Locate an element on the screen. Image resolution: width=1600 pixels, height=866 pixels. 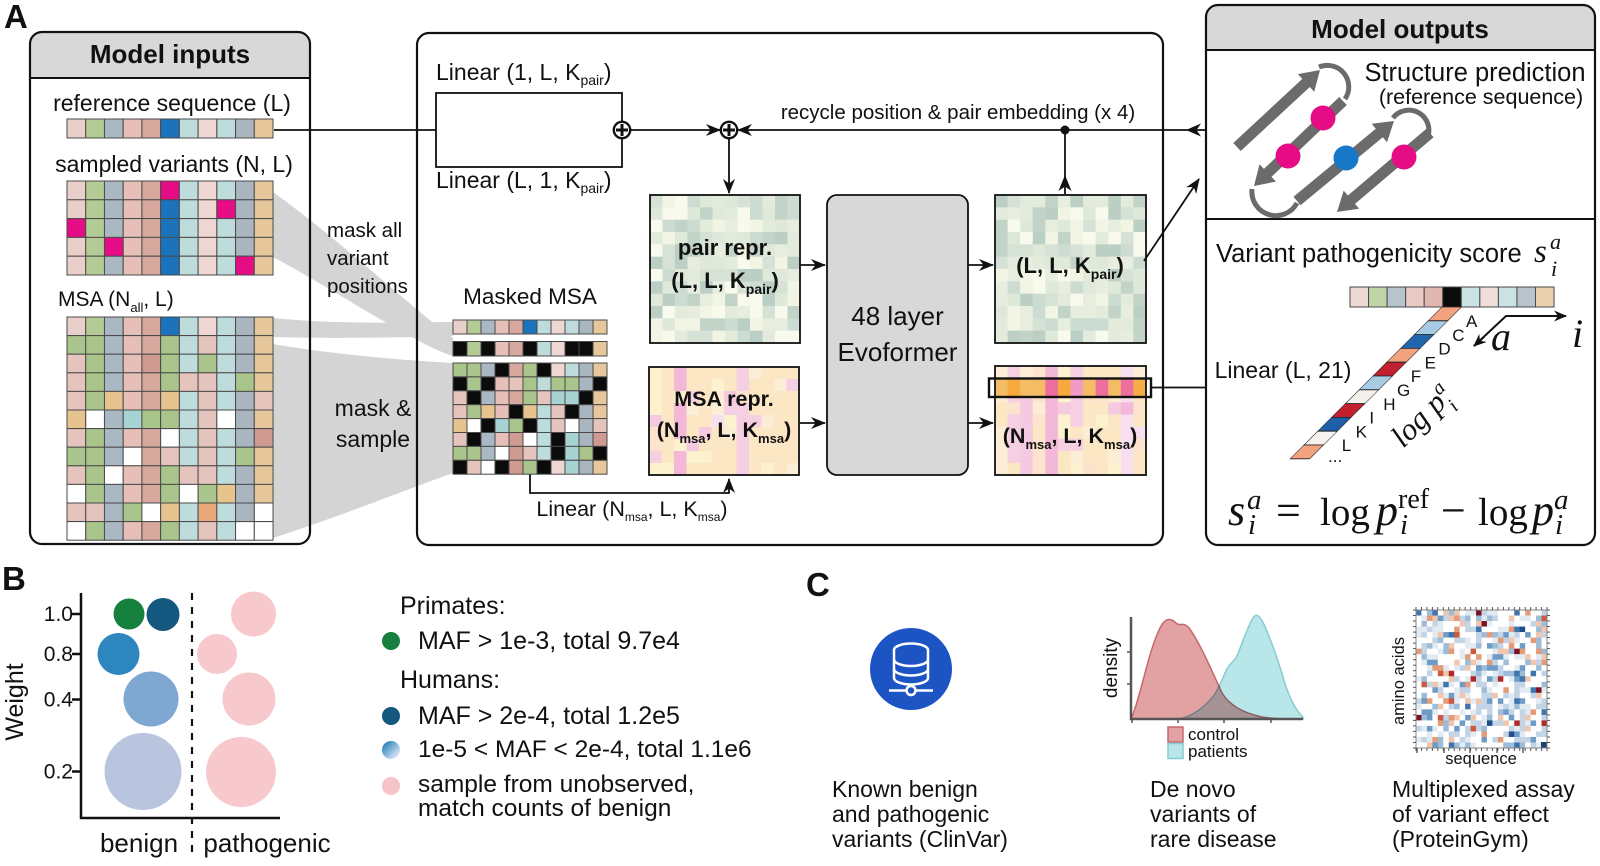
svg-text: pathogenic is located at coordinates (266, 843).